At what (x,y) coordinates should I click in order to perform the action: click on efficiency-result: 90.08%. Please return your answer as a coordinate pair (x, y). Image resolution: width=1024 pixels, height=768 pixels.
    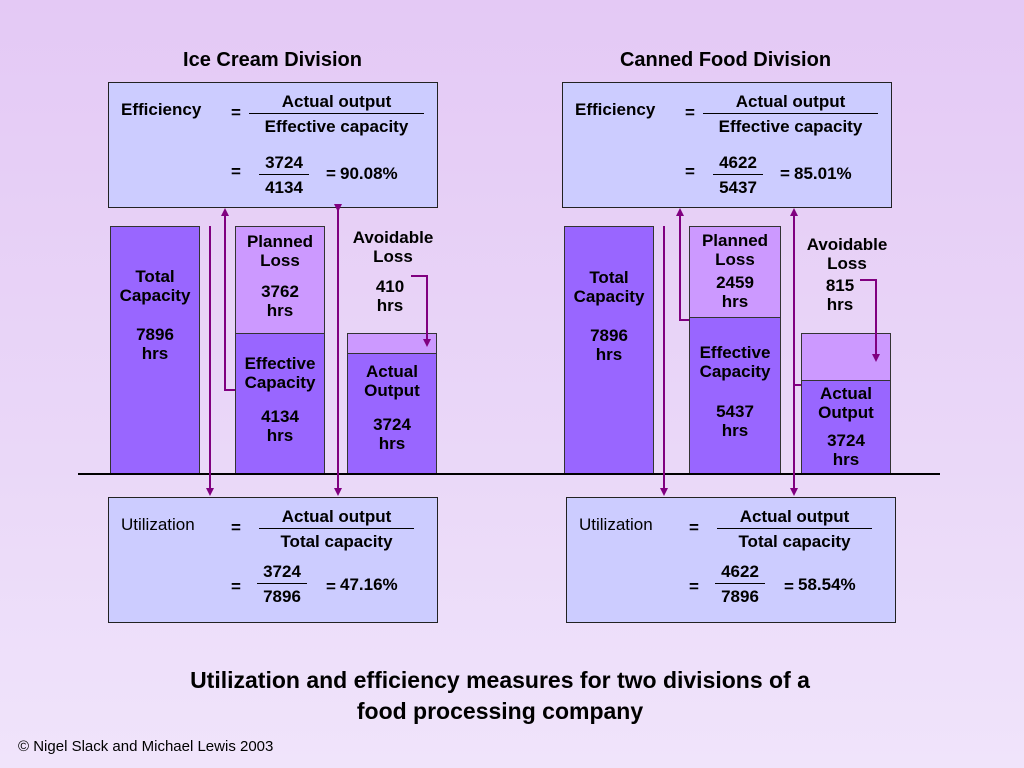
    Looking at the image, I should click on (369, 173).